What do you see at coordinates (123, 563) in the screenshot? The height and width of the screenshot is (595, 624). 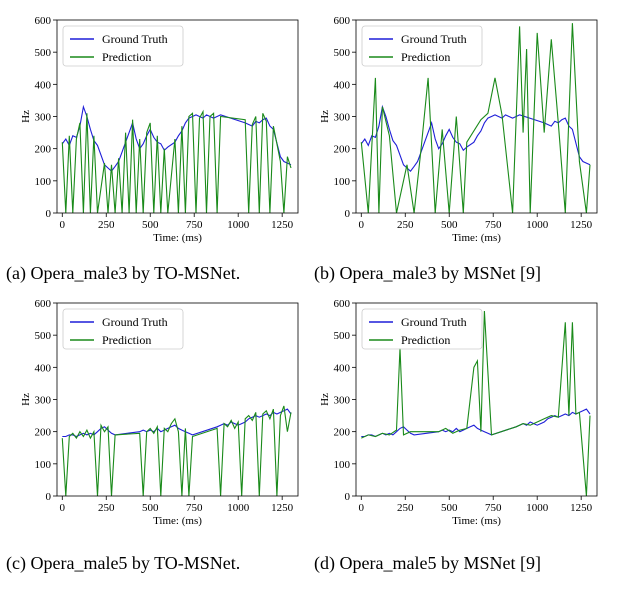 I see `caption-c: (c) Opera_male5 by TO-MSNet.` at bounding box center [123, 563].